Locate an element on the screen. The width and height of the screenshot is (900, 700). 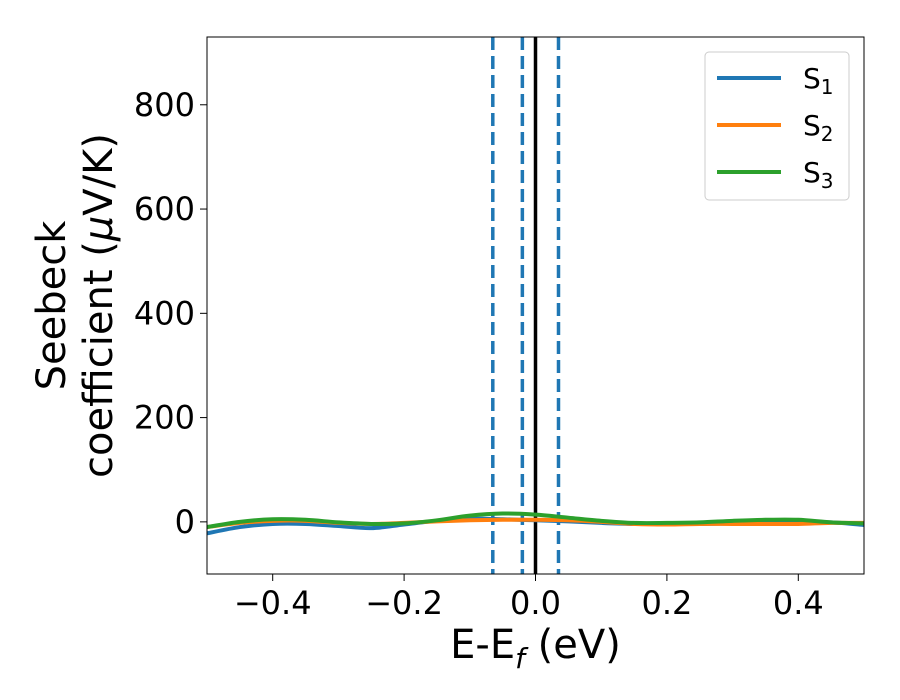
series-lines is located at coordinates (535, 523).